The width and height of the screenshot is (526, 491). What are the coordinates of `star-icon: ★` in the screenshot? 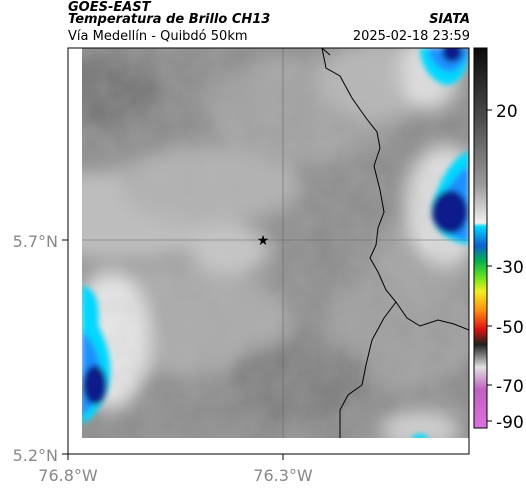 It's located at (263, 241).